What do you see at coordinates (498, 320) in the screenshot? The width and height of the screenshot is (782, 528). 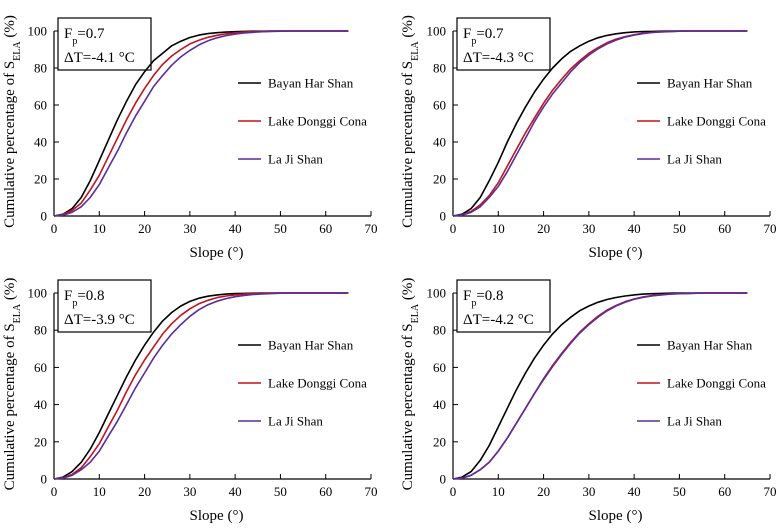 I see `delta-t-label: ΔT=-4.2 °C` at bounding box center [498, 320].